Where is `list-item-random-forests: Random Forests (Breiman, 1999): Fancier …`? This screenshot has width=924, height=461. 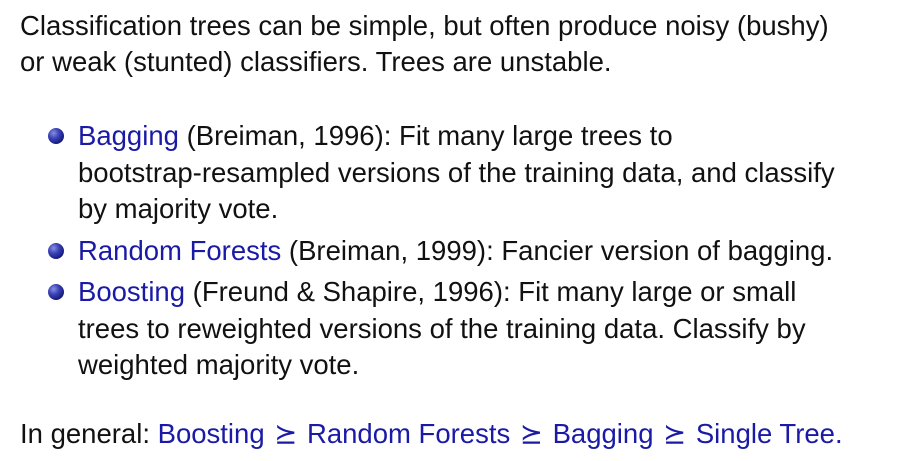 list-item-random-forests: Random Forests (Breiman, 1999): Fancier … is located at coordinates (462, 251).